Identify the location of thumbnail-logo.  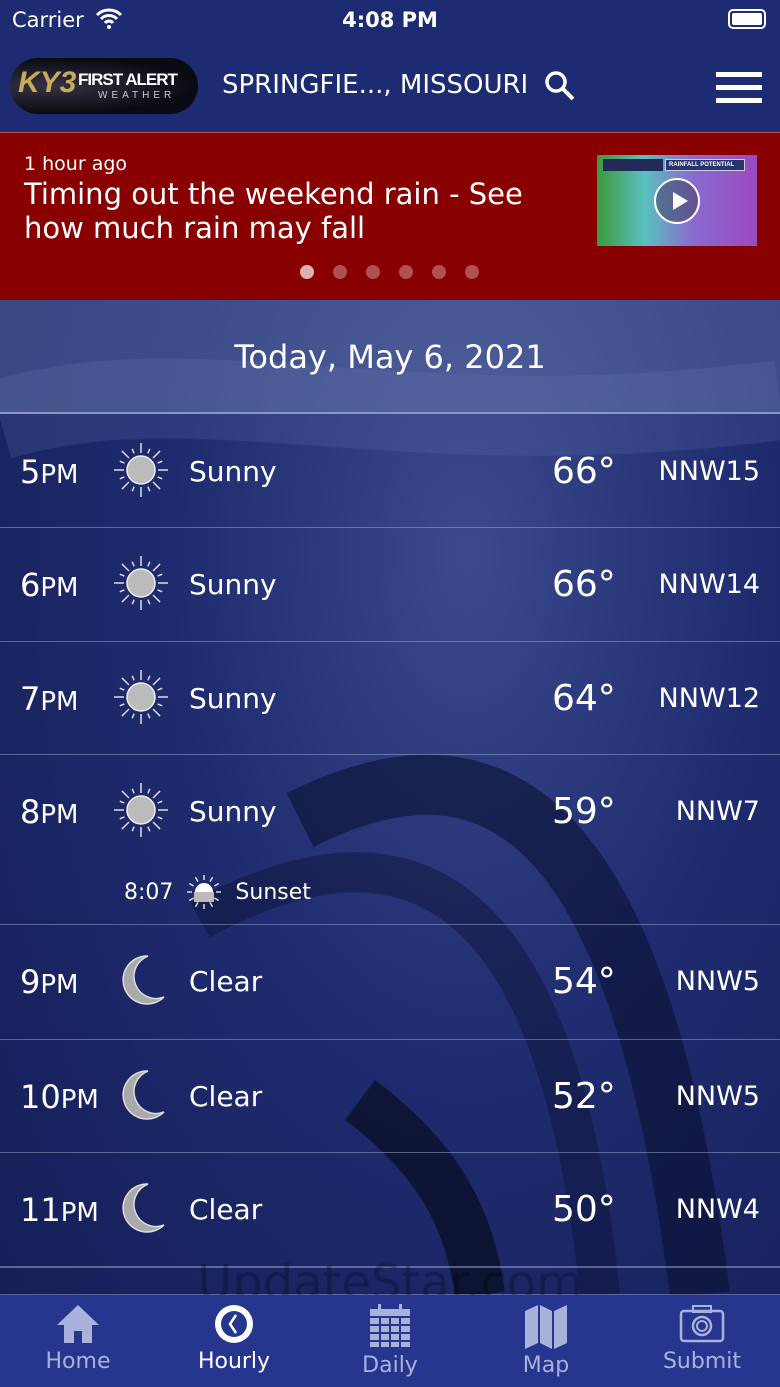
(633, 165).